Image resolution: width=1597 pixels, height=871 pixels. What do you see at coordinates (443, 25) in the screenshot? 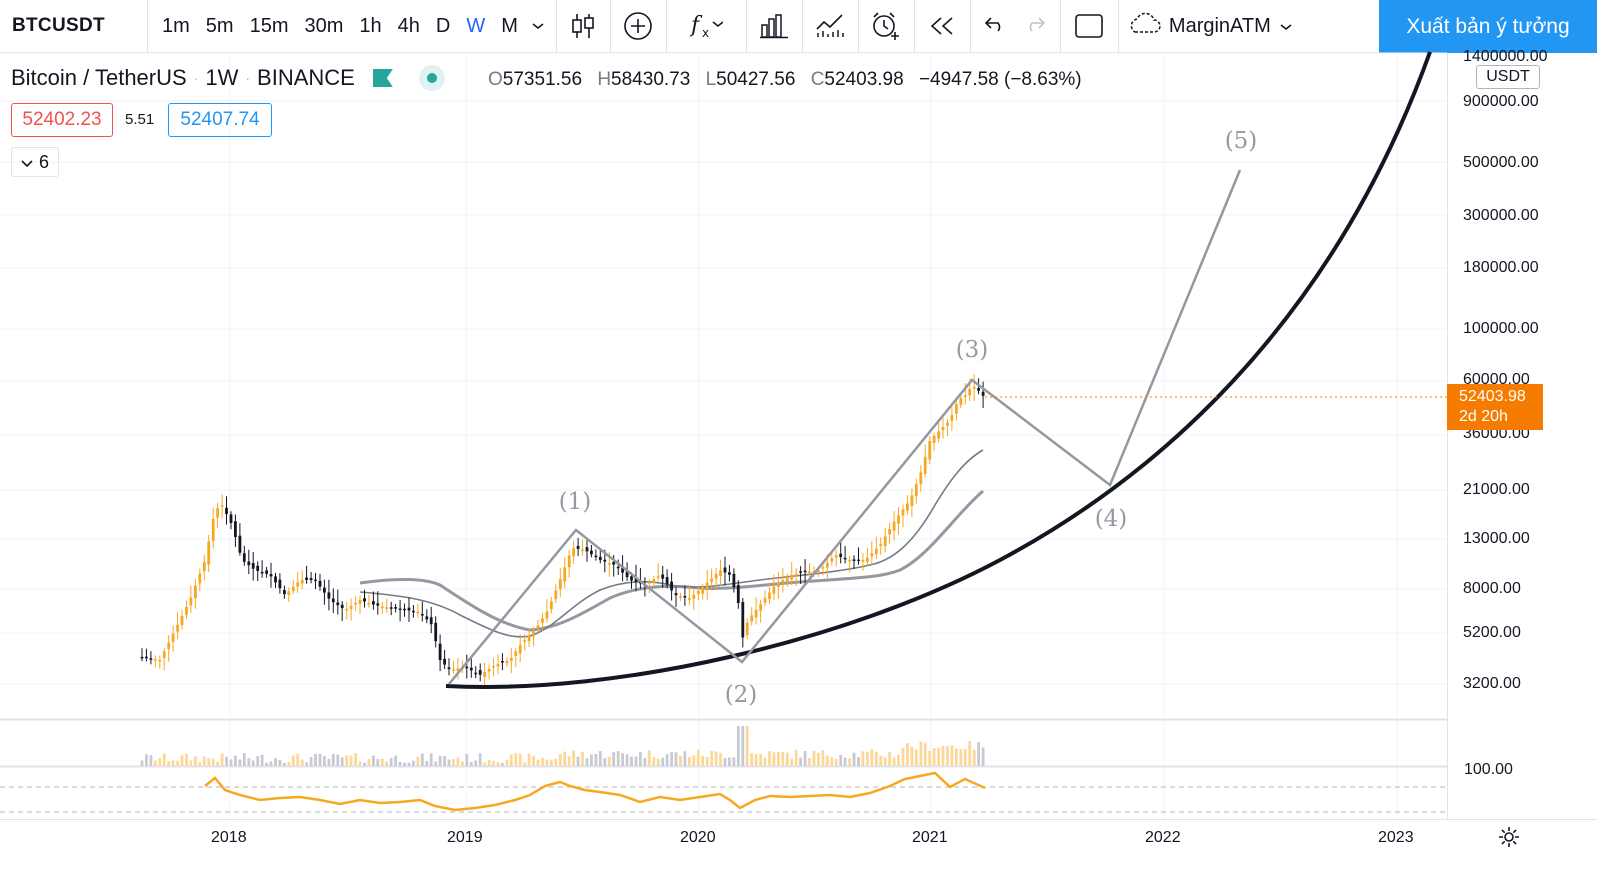
I see `interval-d: D` at bounding box center [443, 25].